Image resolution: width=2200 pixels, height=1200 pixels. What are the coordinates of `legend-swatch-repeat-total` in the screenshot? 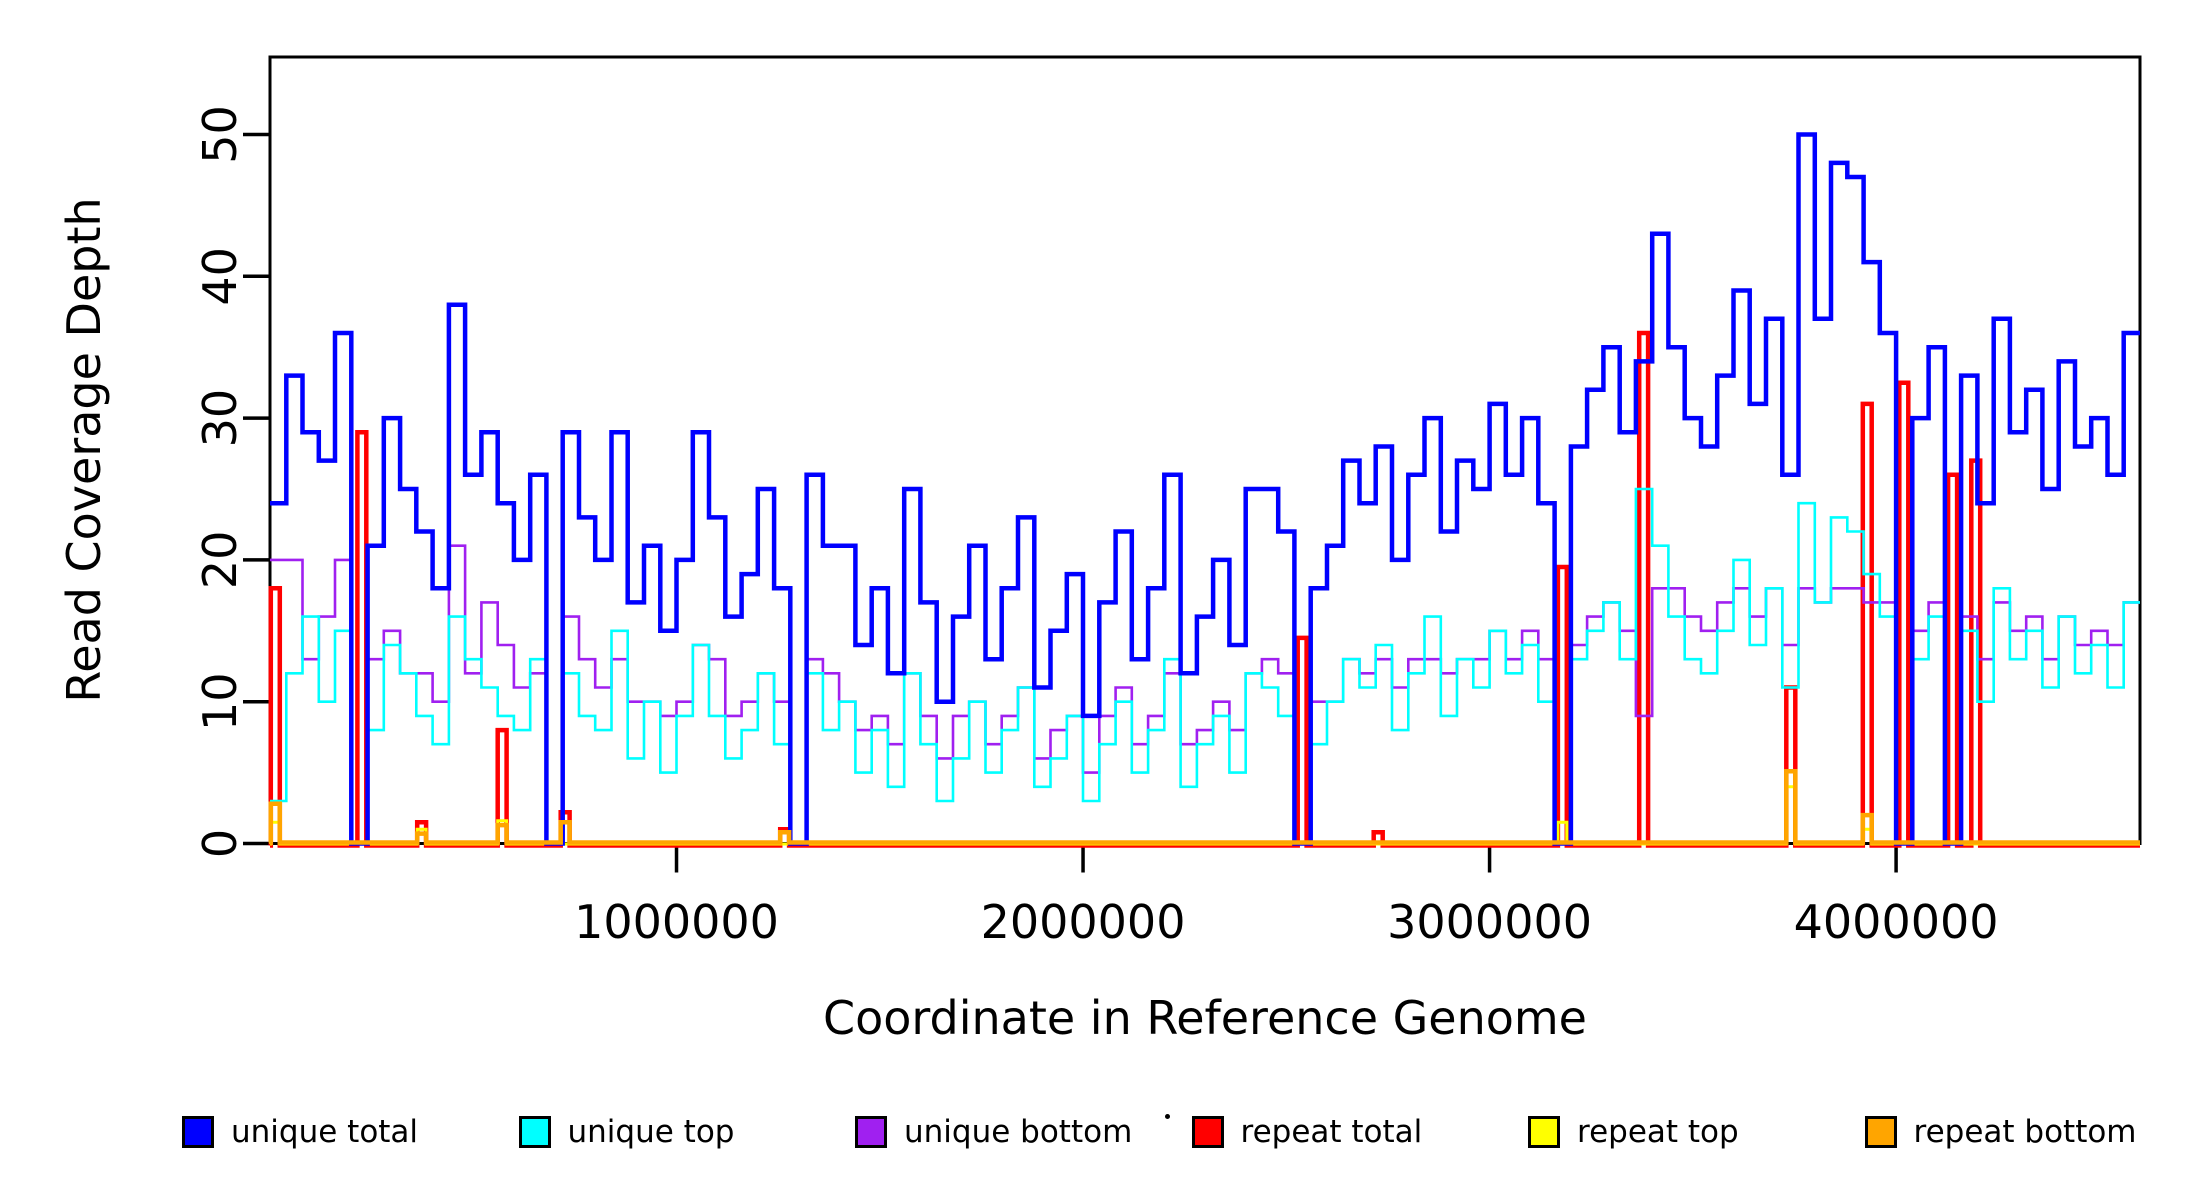 It's located at (1207, 1132).